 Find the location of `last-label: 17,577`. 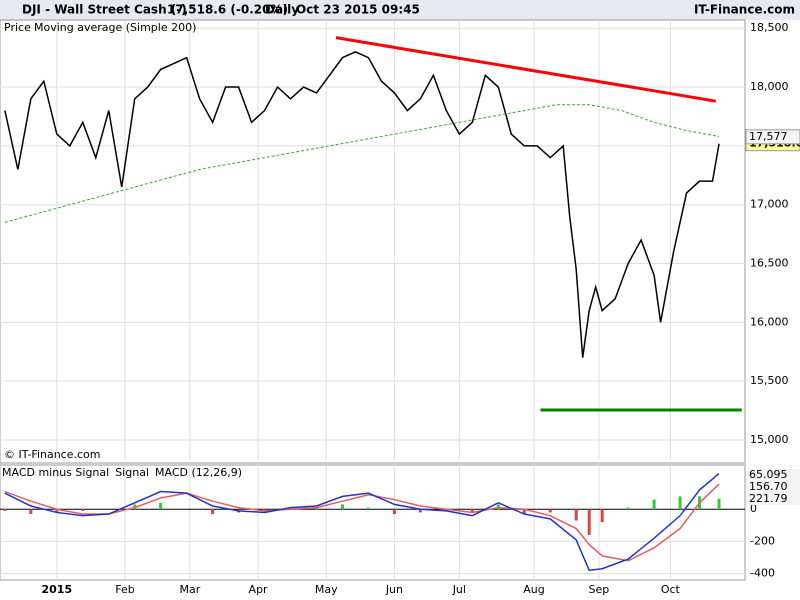

last-label: 17,577 is located at coordinates (768, 136).